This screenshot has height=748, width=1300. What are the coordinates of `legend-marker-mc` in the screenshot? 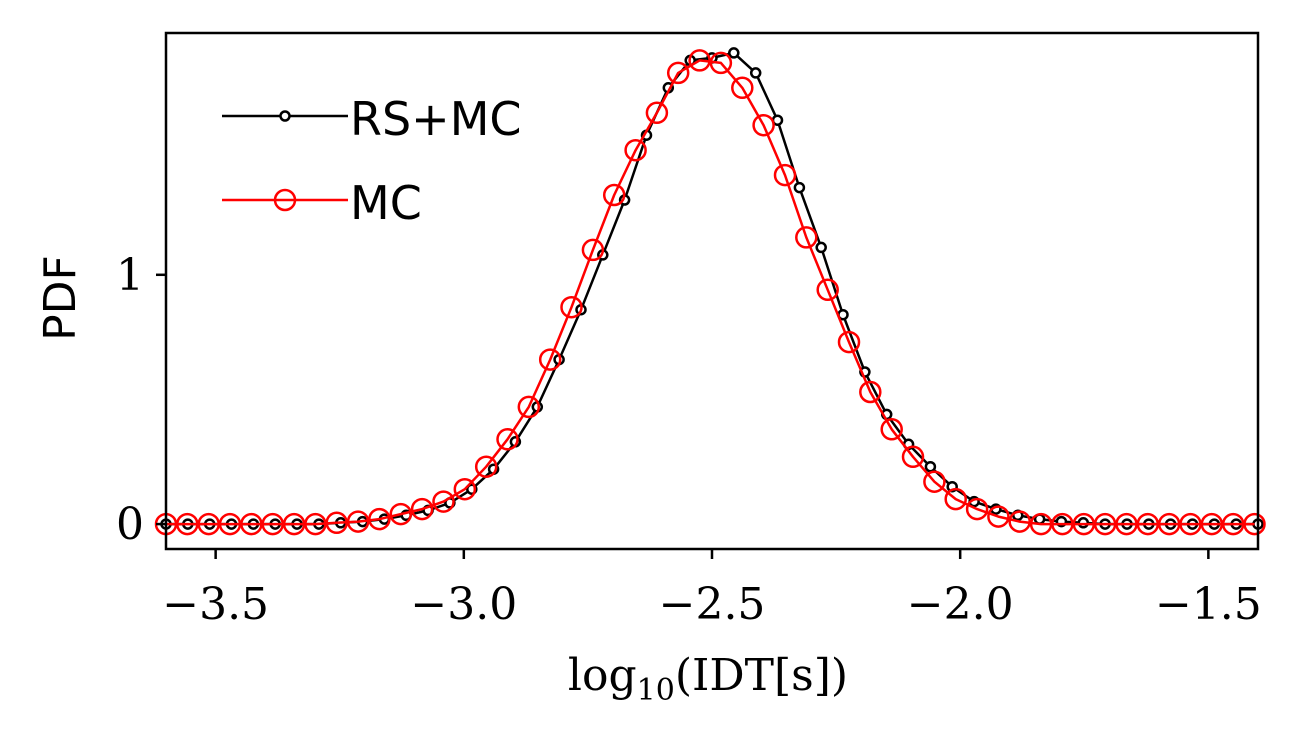 It's located at (285, 200).